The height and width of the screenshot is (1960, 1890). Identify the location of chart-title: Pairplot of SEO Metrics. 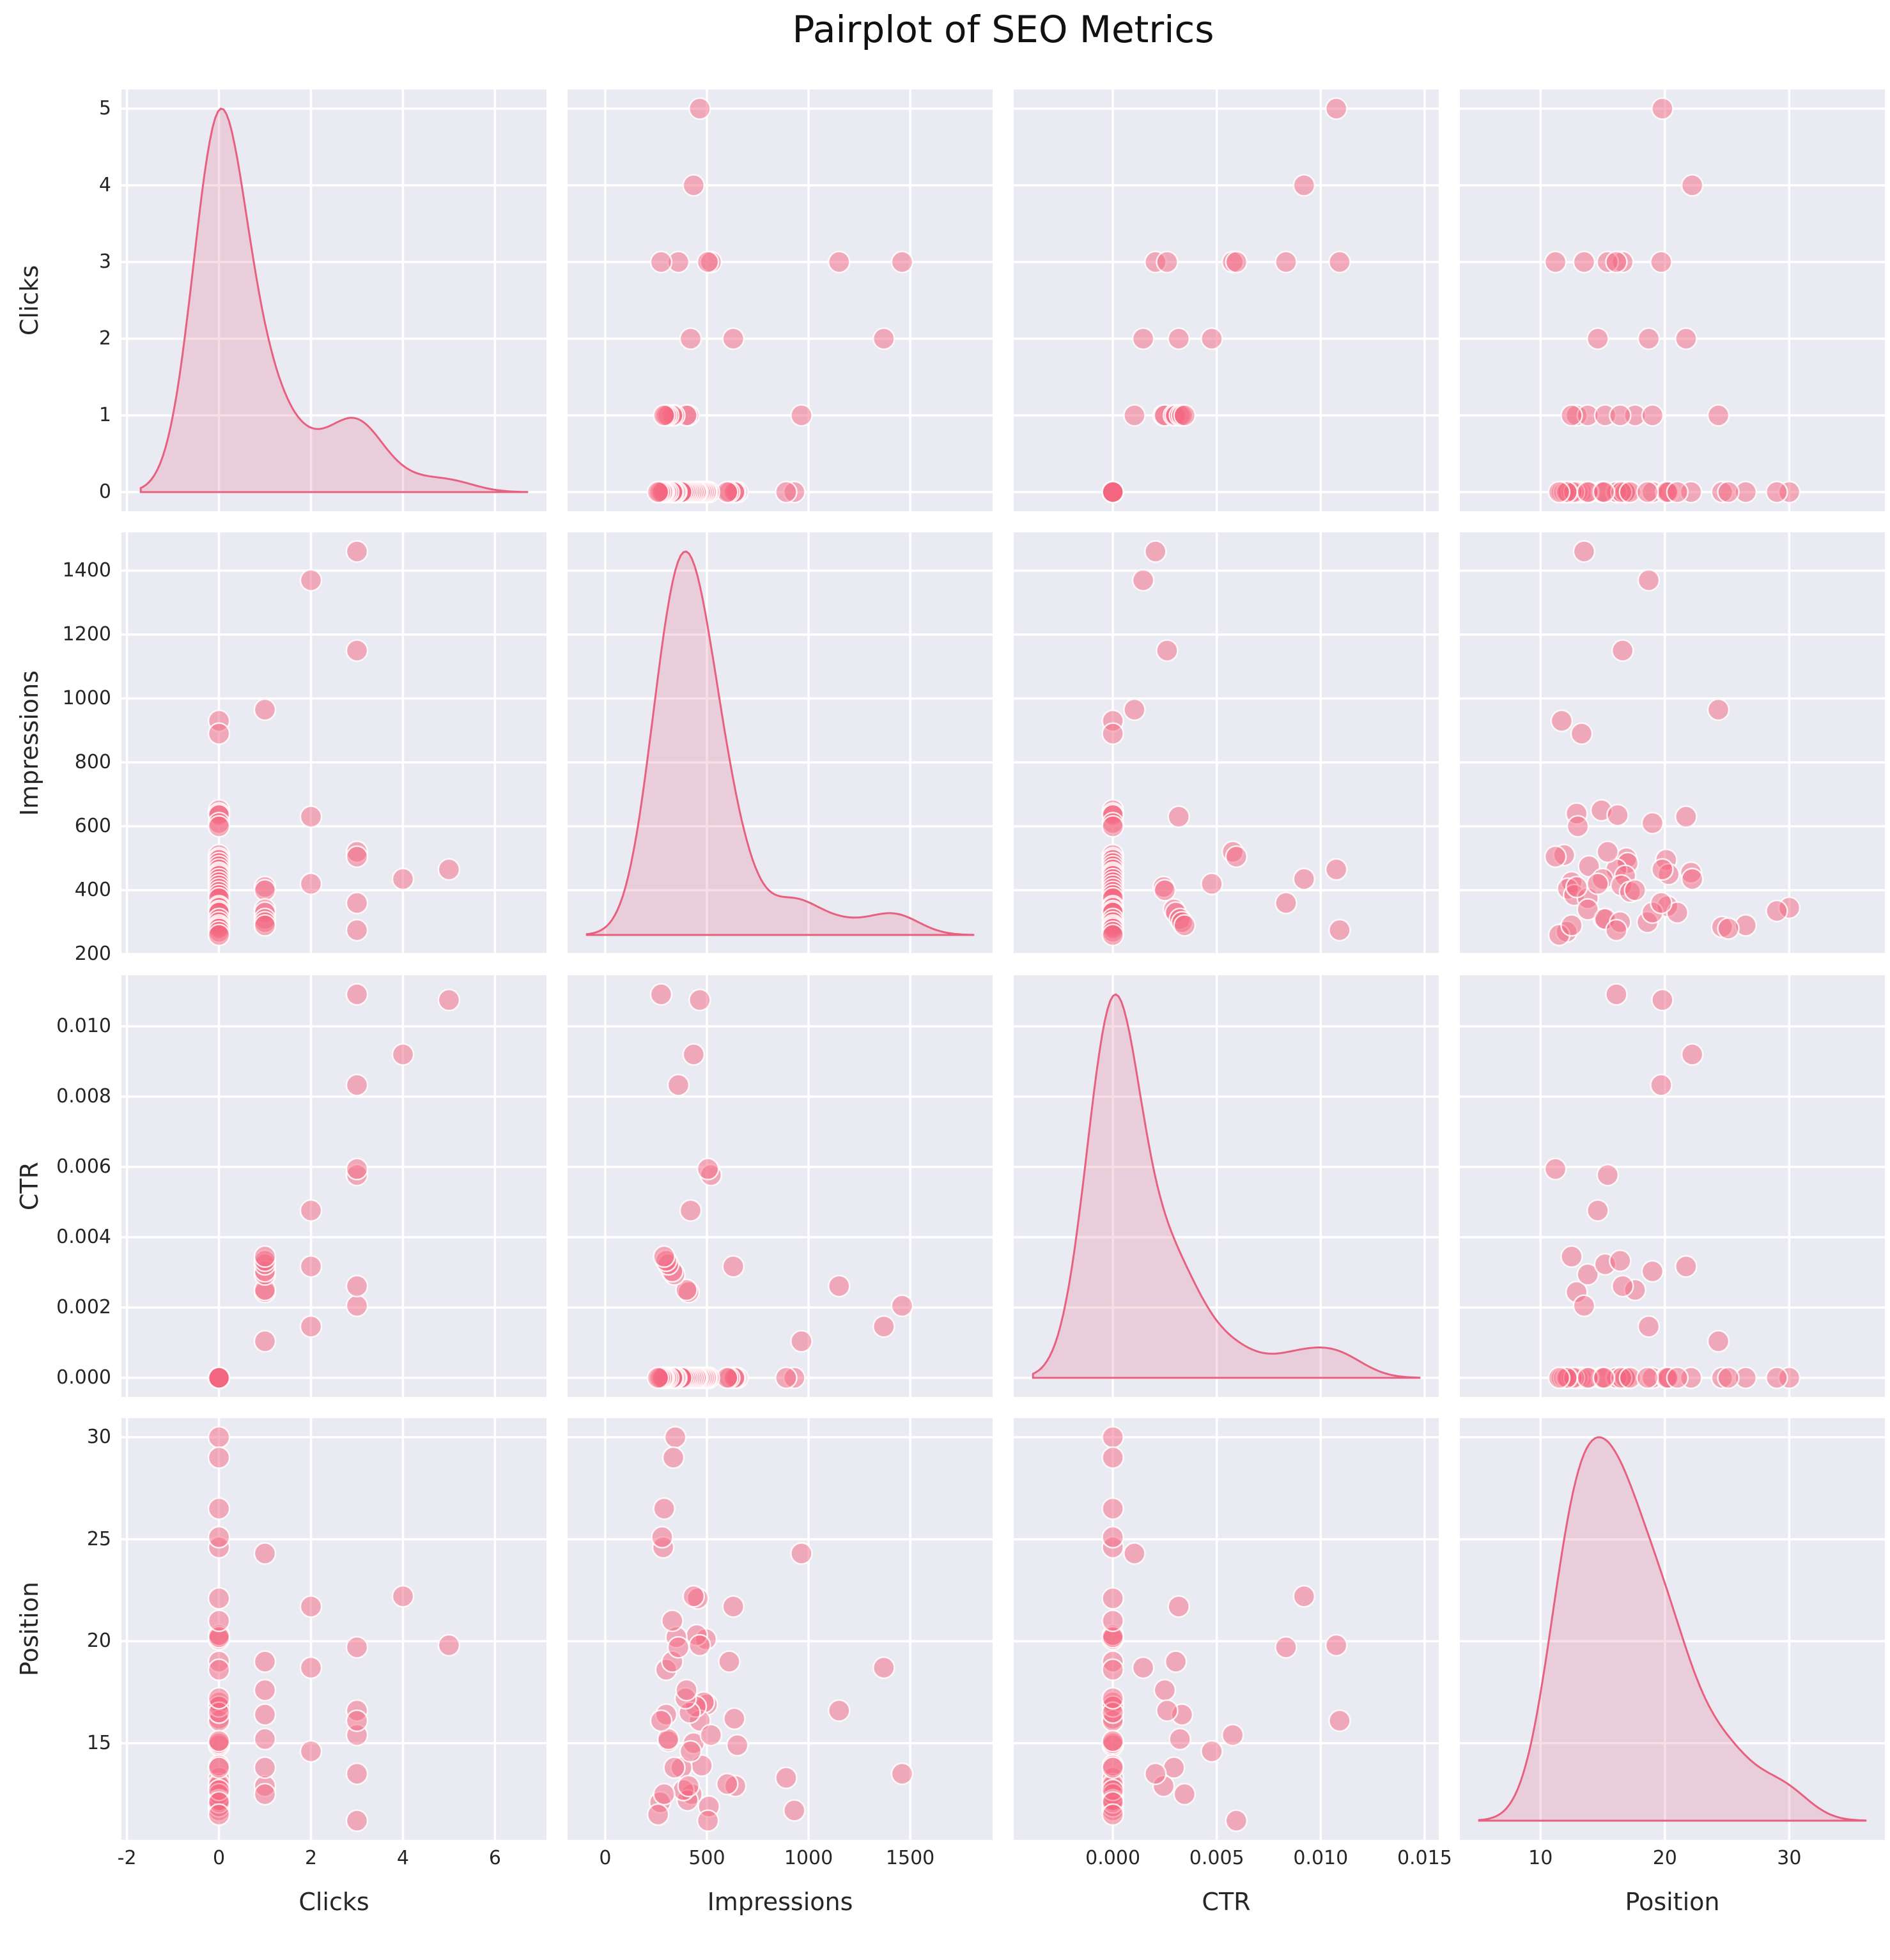
(1003, 29).